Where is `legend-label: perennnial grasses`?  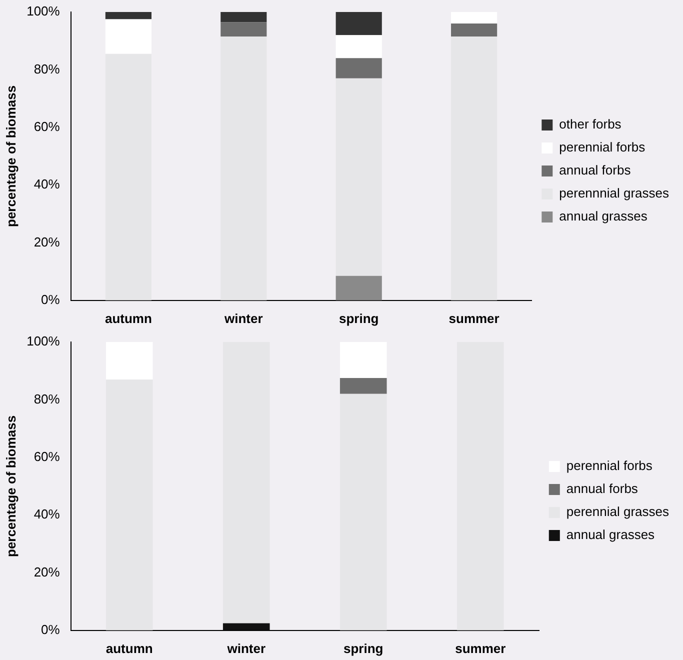 legend-label: perennnial grasses is located at coordinates (614, 193).